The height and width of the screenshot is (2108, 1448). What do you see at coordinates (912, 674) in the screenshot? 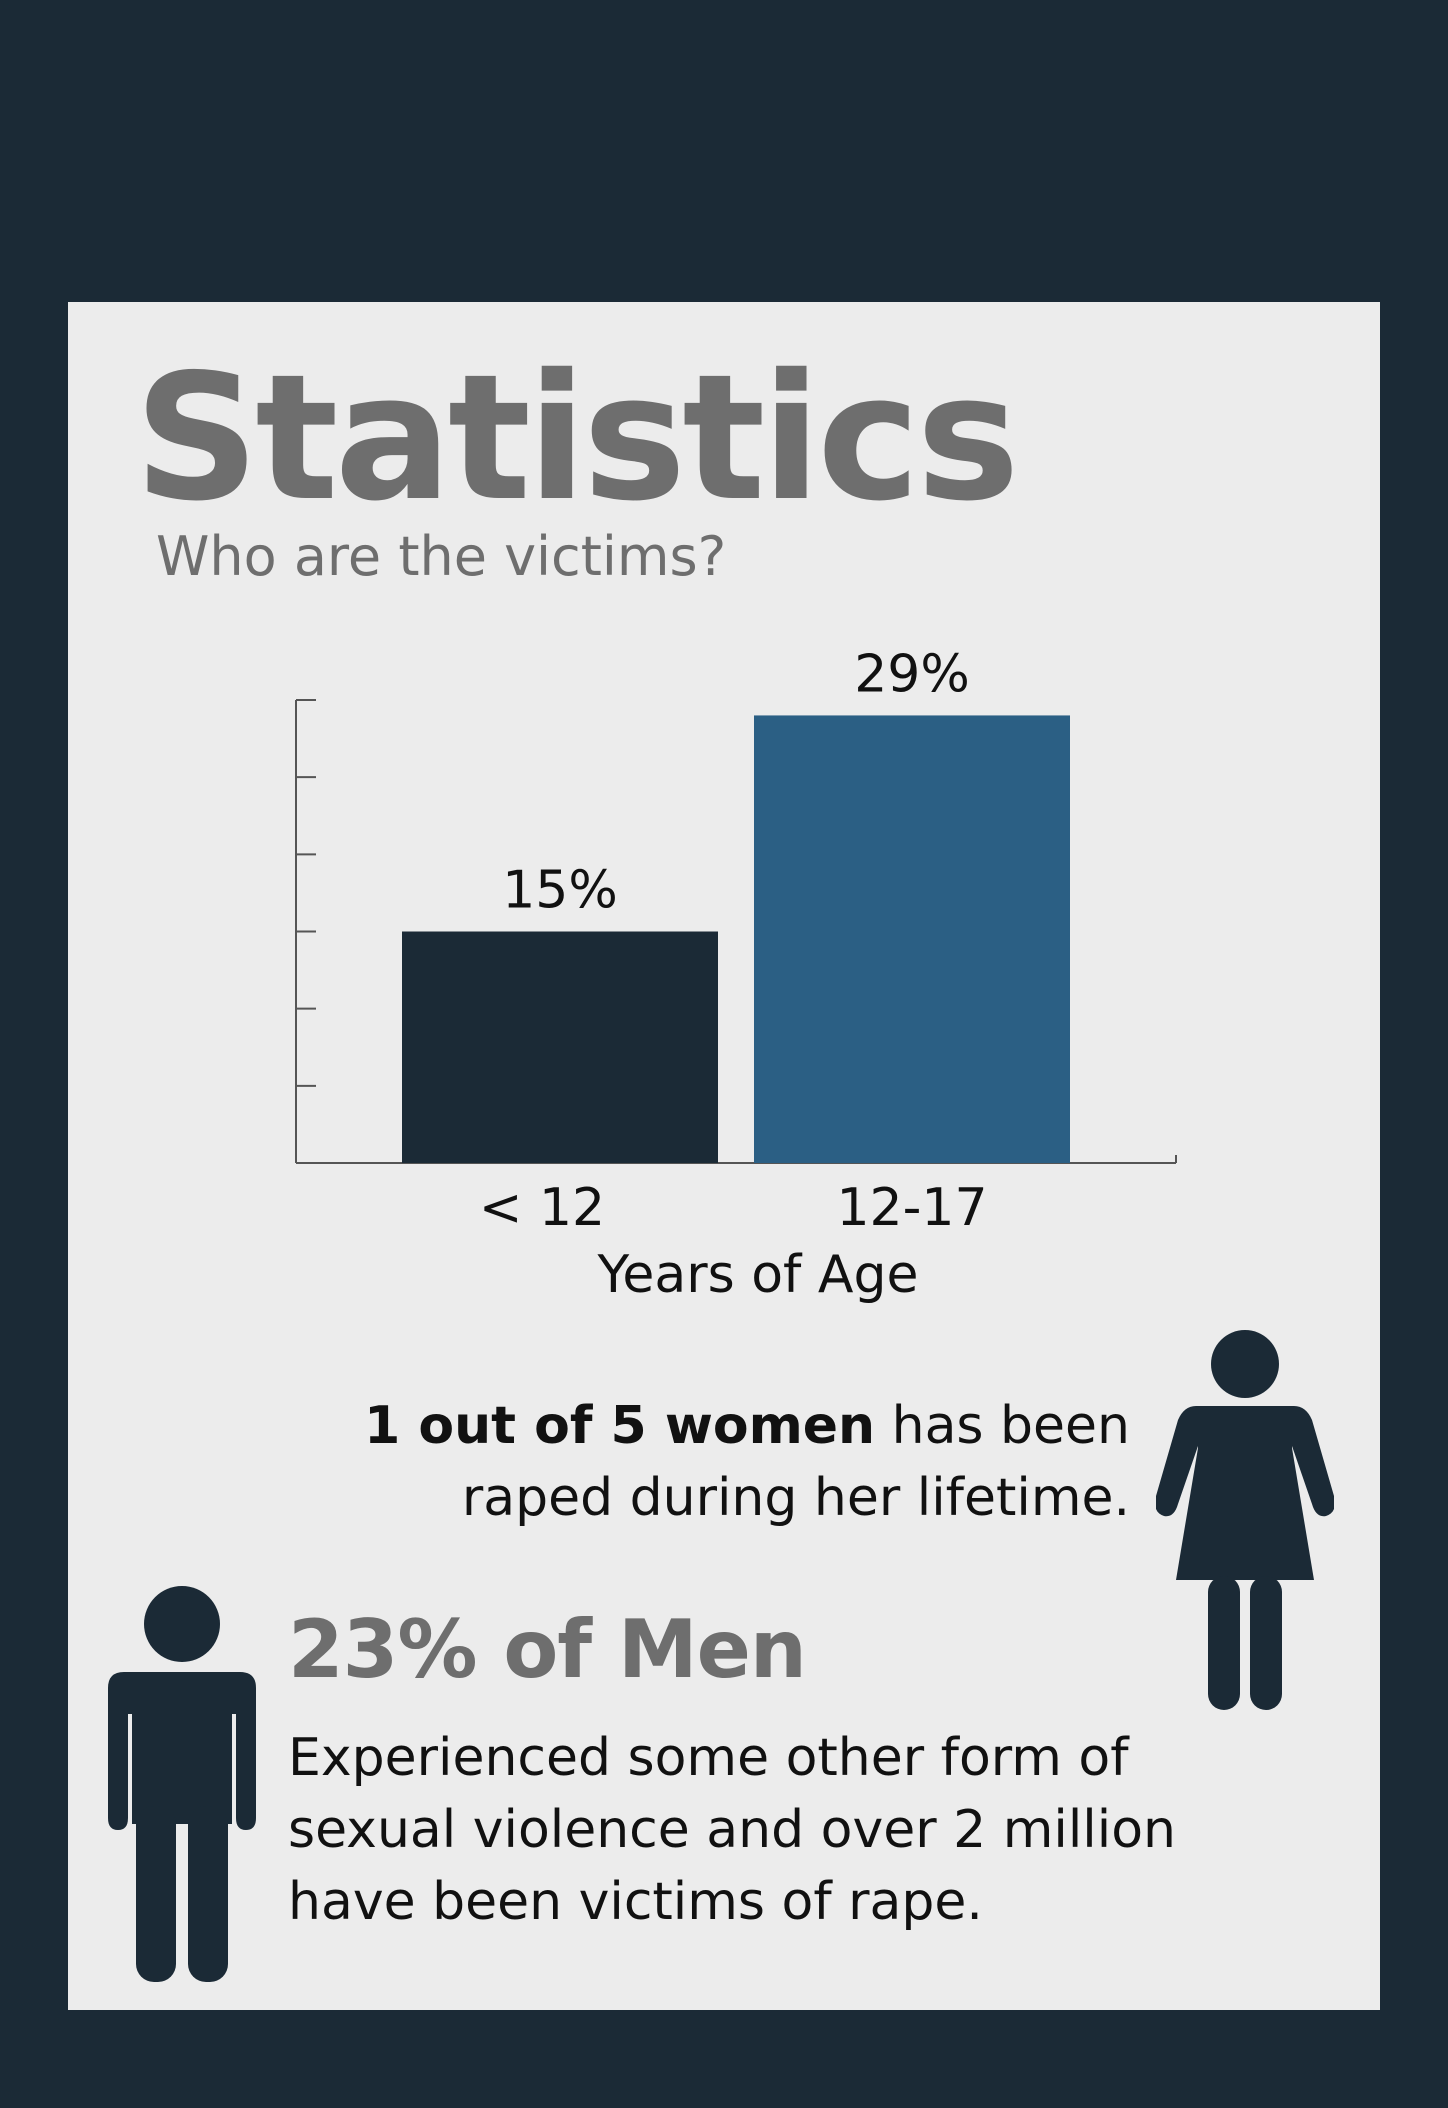
I see `bar-value-label: 29%` at bounding box center [912, 674].